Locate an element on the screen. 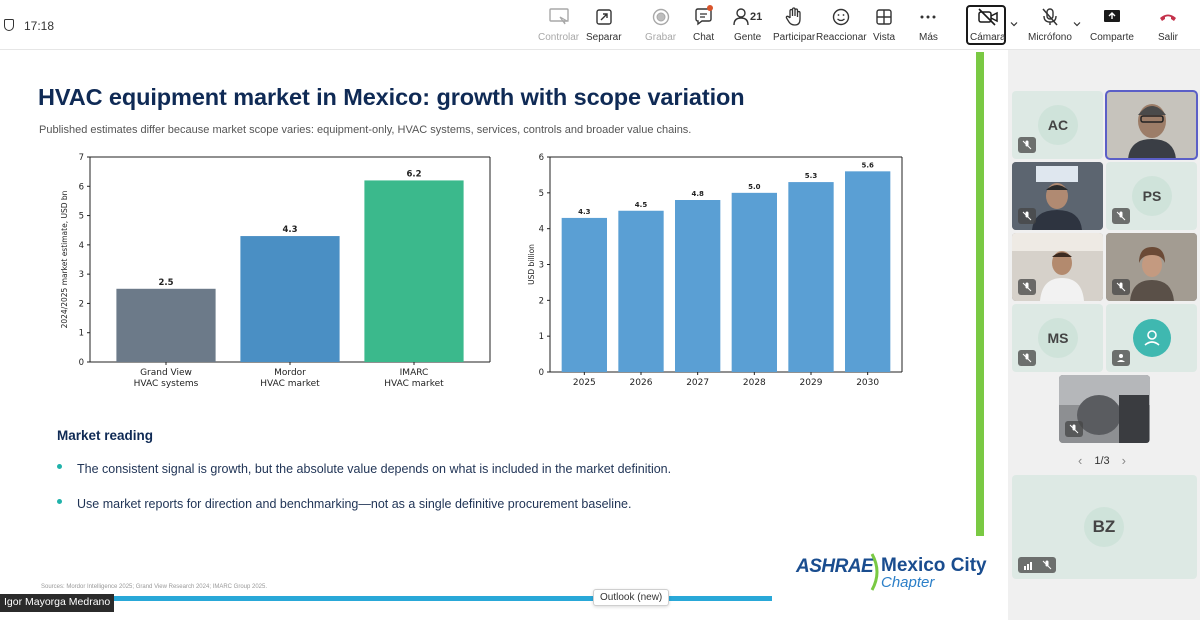  grid-icon is located at coordinates (884, 17).